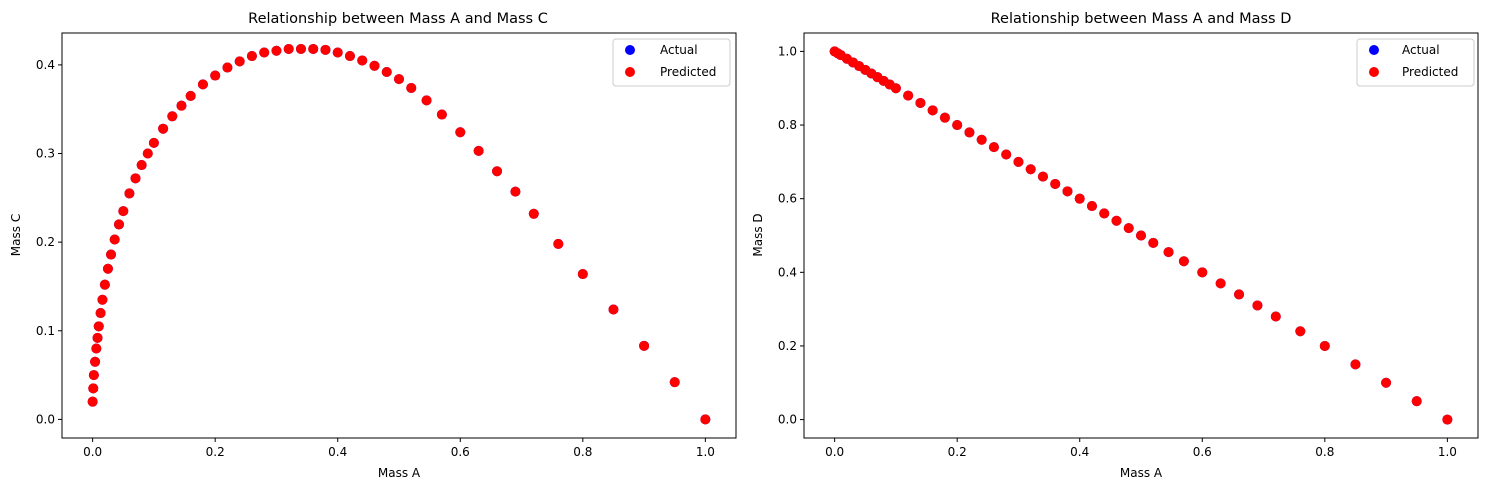  Describe the element at coordinates (1202, 452) in the screenshot. I see `x-tick-label: 0.6` at that location.